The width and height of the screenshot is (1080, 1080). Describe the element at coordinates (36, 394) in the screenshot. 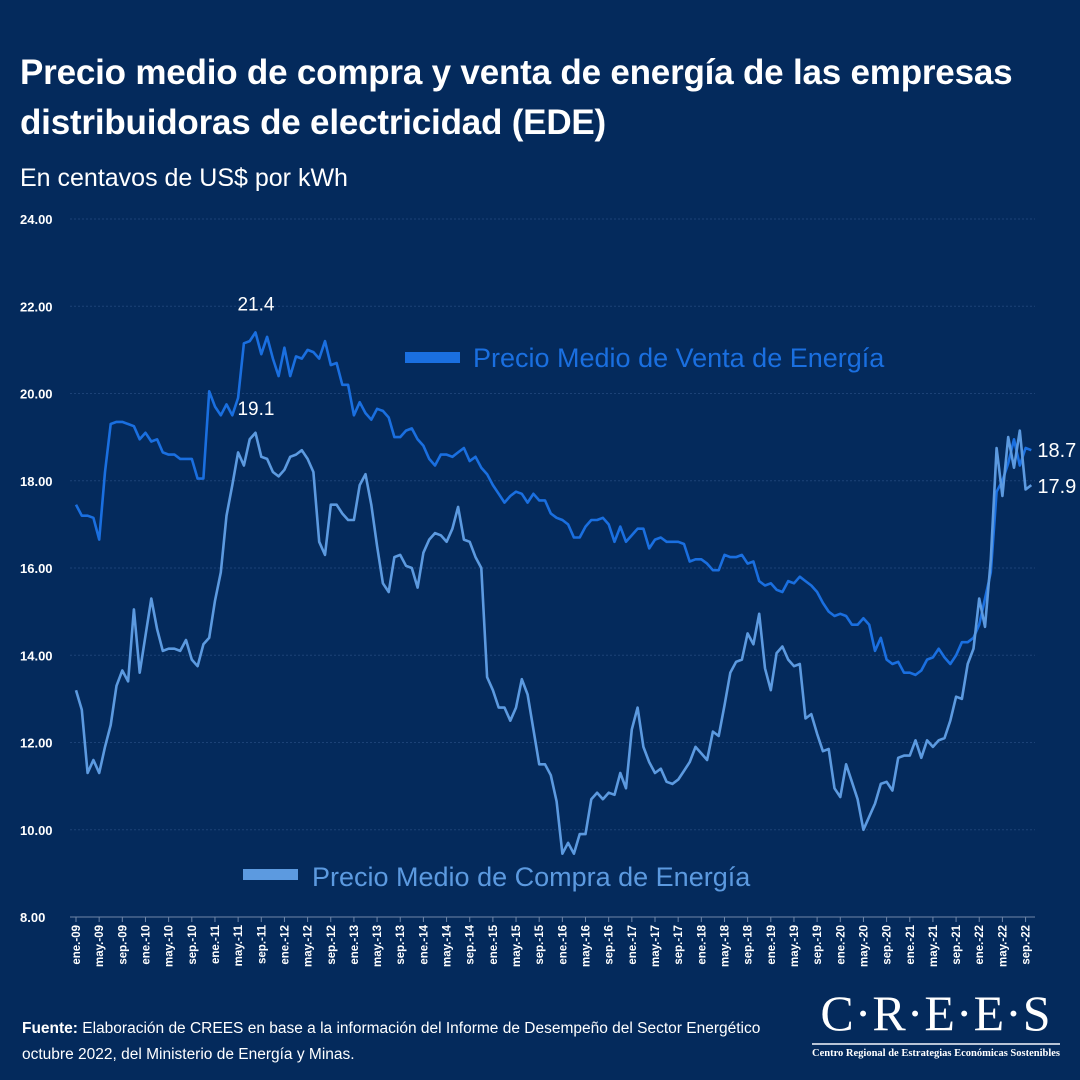

I see `y-tick-label: 20.00` at that location.